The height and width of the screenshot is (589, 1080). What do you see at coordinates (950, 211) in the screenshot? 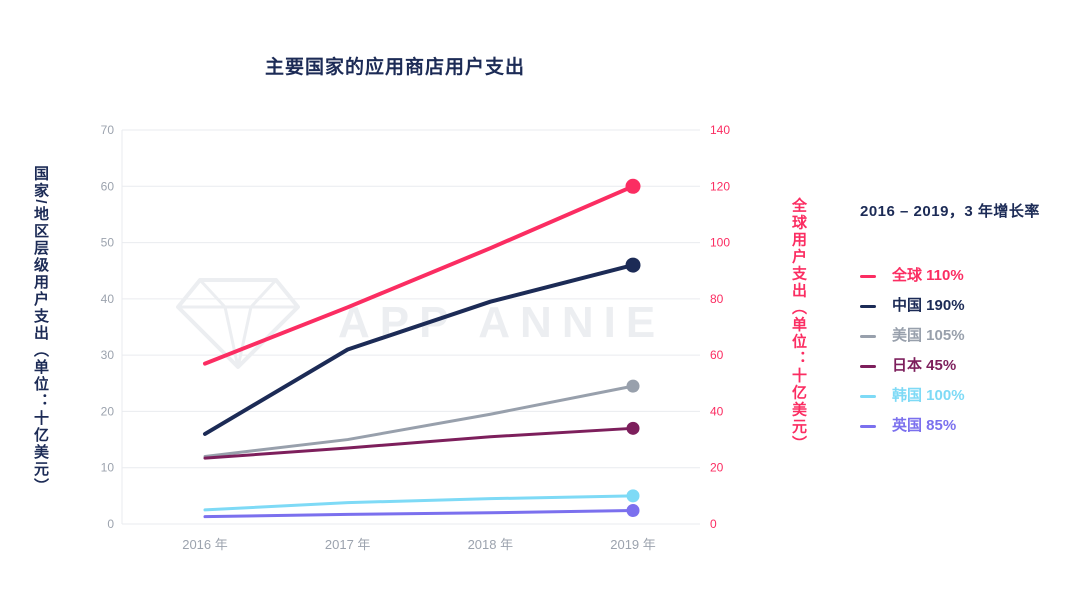
I see `legend-title: 2016 – 2019，3 年增长率` at bounding box center [950, 211].